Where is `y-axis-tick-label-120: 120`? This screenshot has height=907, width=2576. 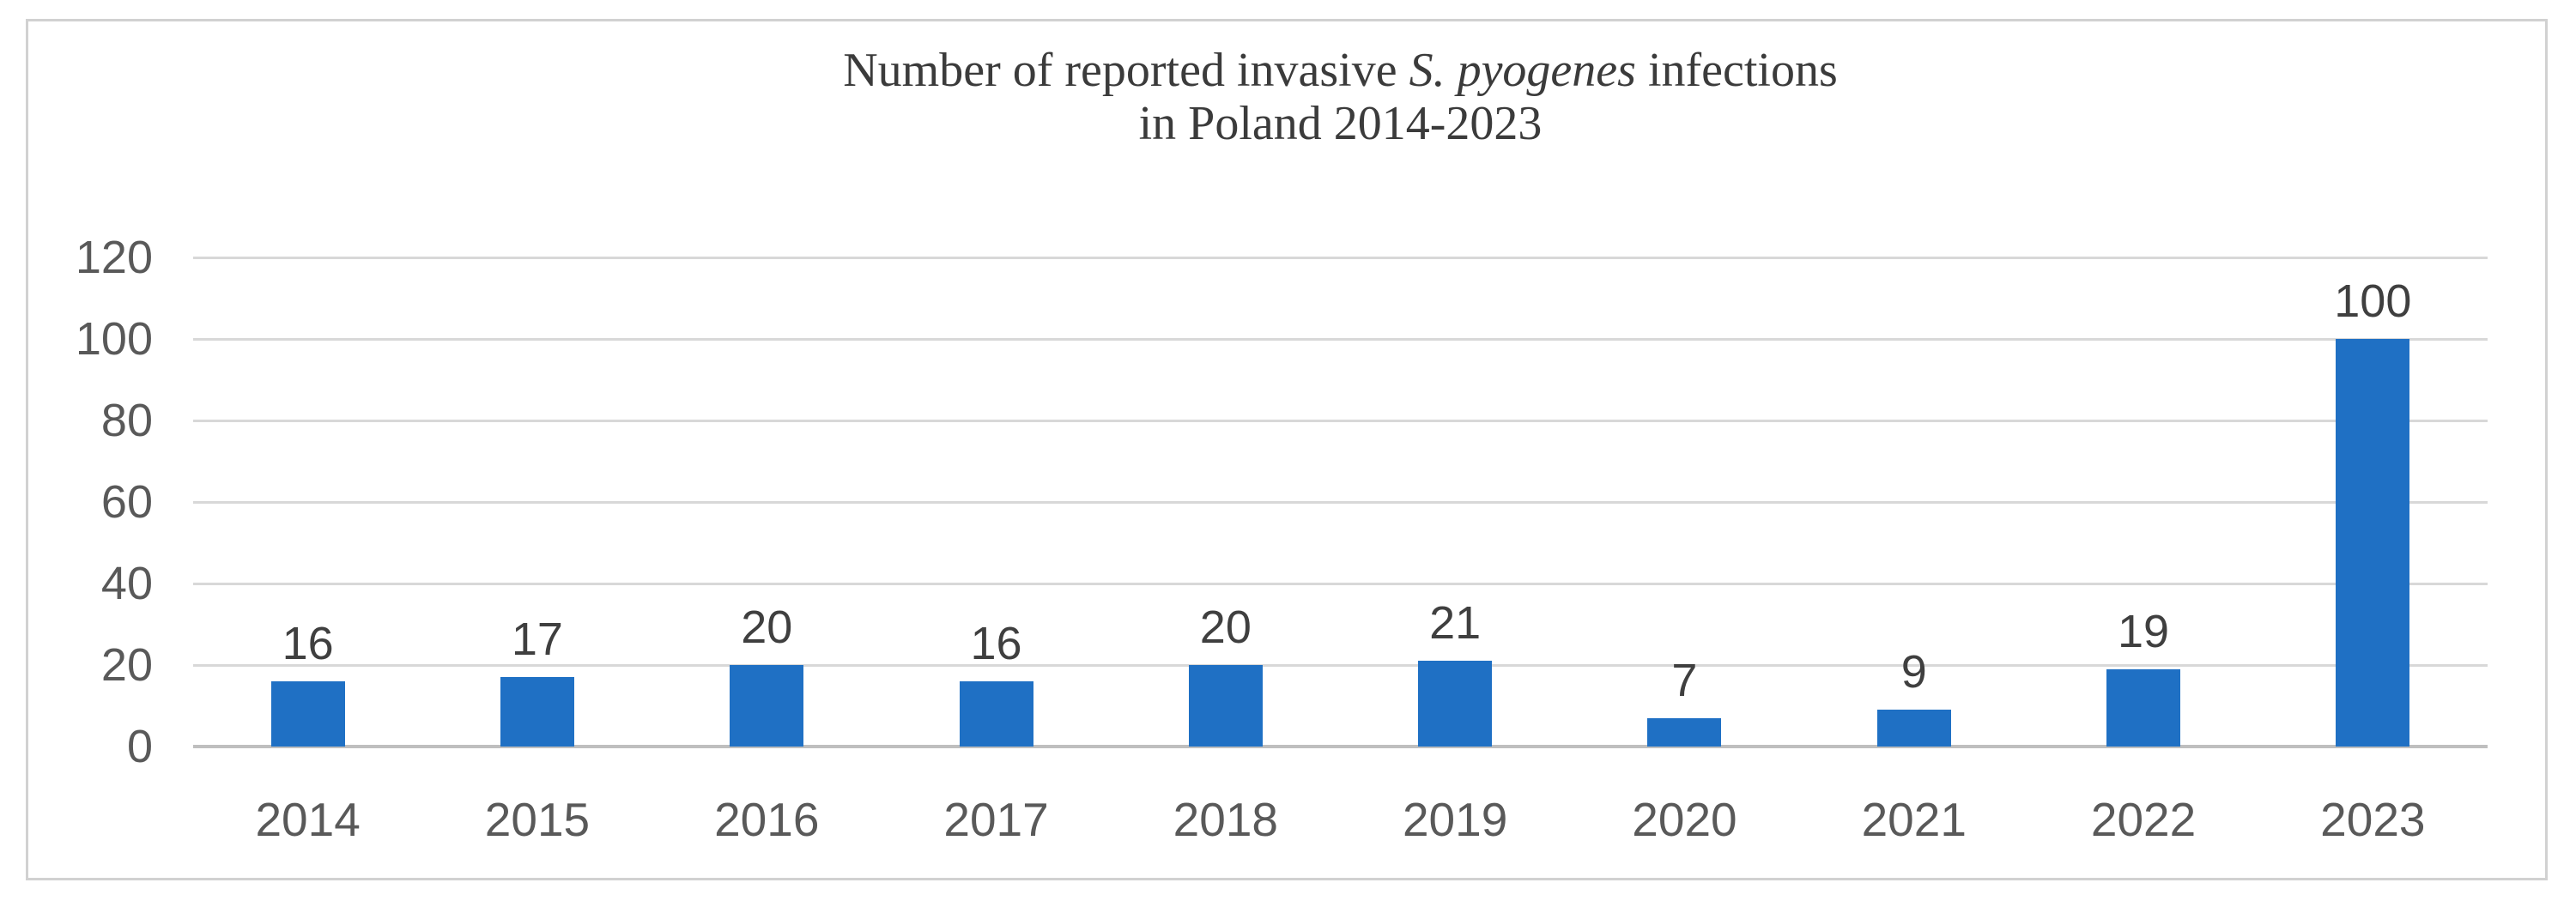
y-axis-tick-label-120: 120 is located at coordinates (114, 257).